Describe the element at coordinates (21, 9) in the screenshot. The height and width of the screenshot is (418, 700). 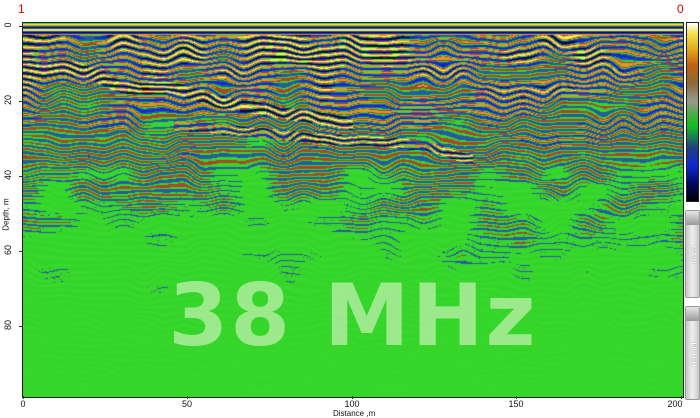
I see `left-marker: 1` at that location.